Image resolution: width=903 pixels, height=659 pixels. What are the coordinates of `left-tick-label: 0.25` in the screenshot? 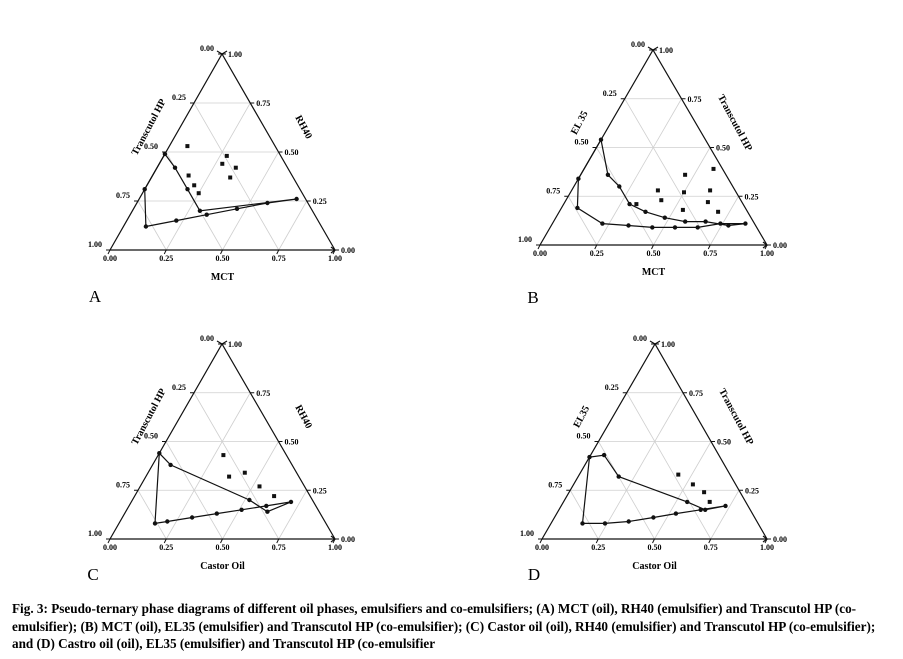 It's located at (179, 97).